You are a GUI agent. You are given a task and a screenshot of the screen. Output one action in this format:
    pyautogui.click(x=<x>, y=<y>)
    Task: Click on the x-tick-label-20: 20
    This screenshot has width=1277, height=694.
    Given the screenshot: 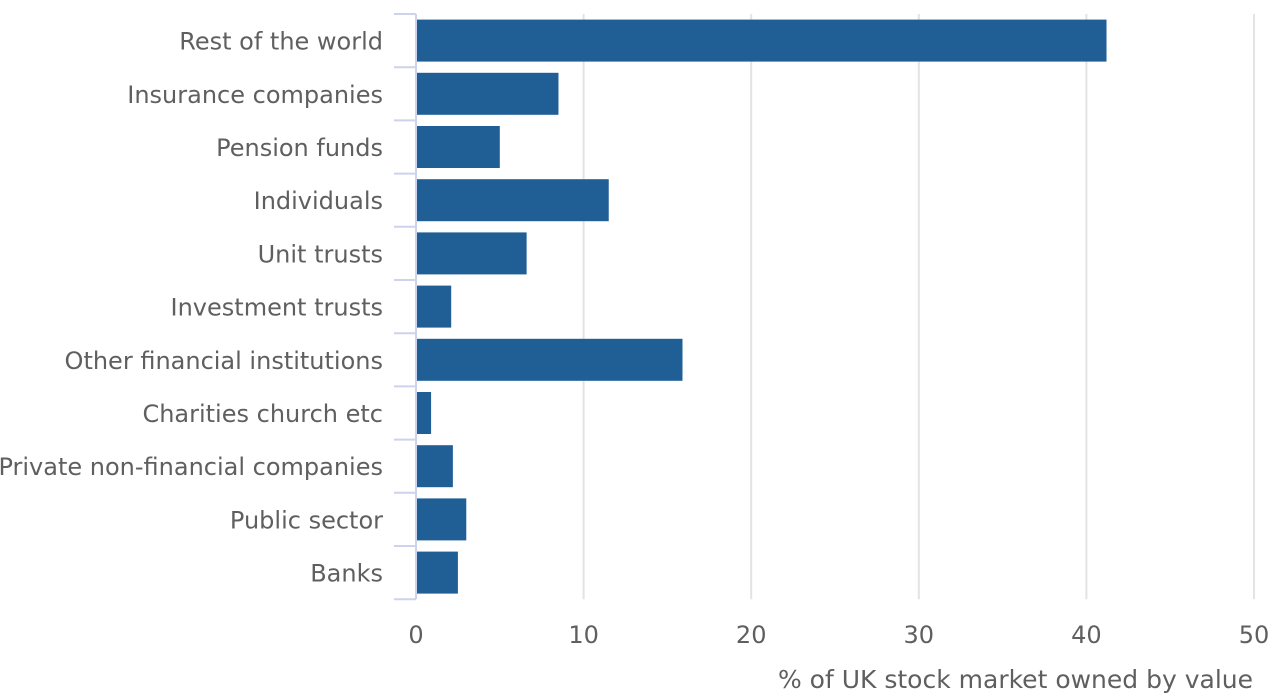 What is the action you would take?
    pyautogui.click(x=751, y=635)
    